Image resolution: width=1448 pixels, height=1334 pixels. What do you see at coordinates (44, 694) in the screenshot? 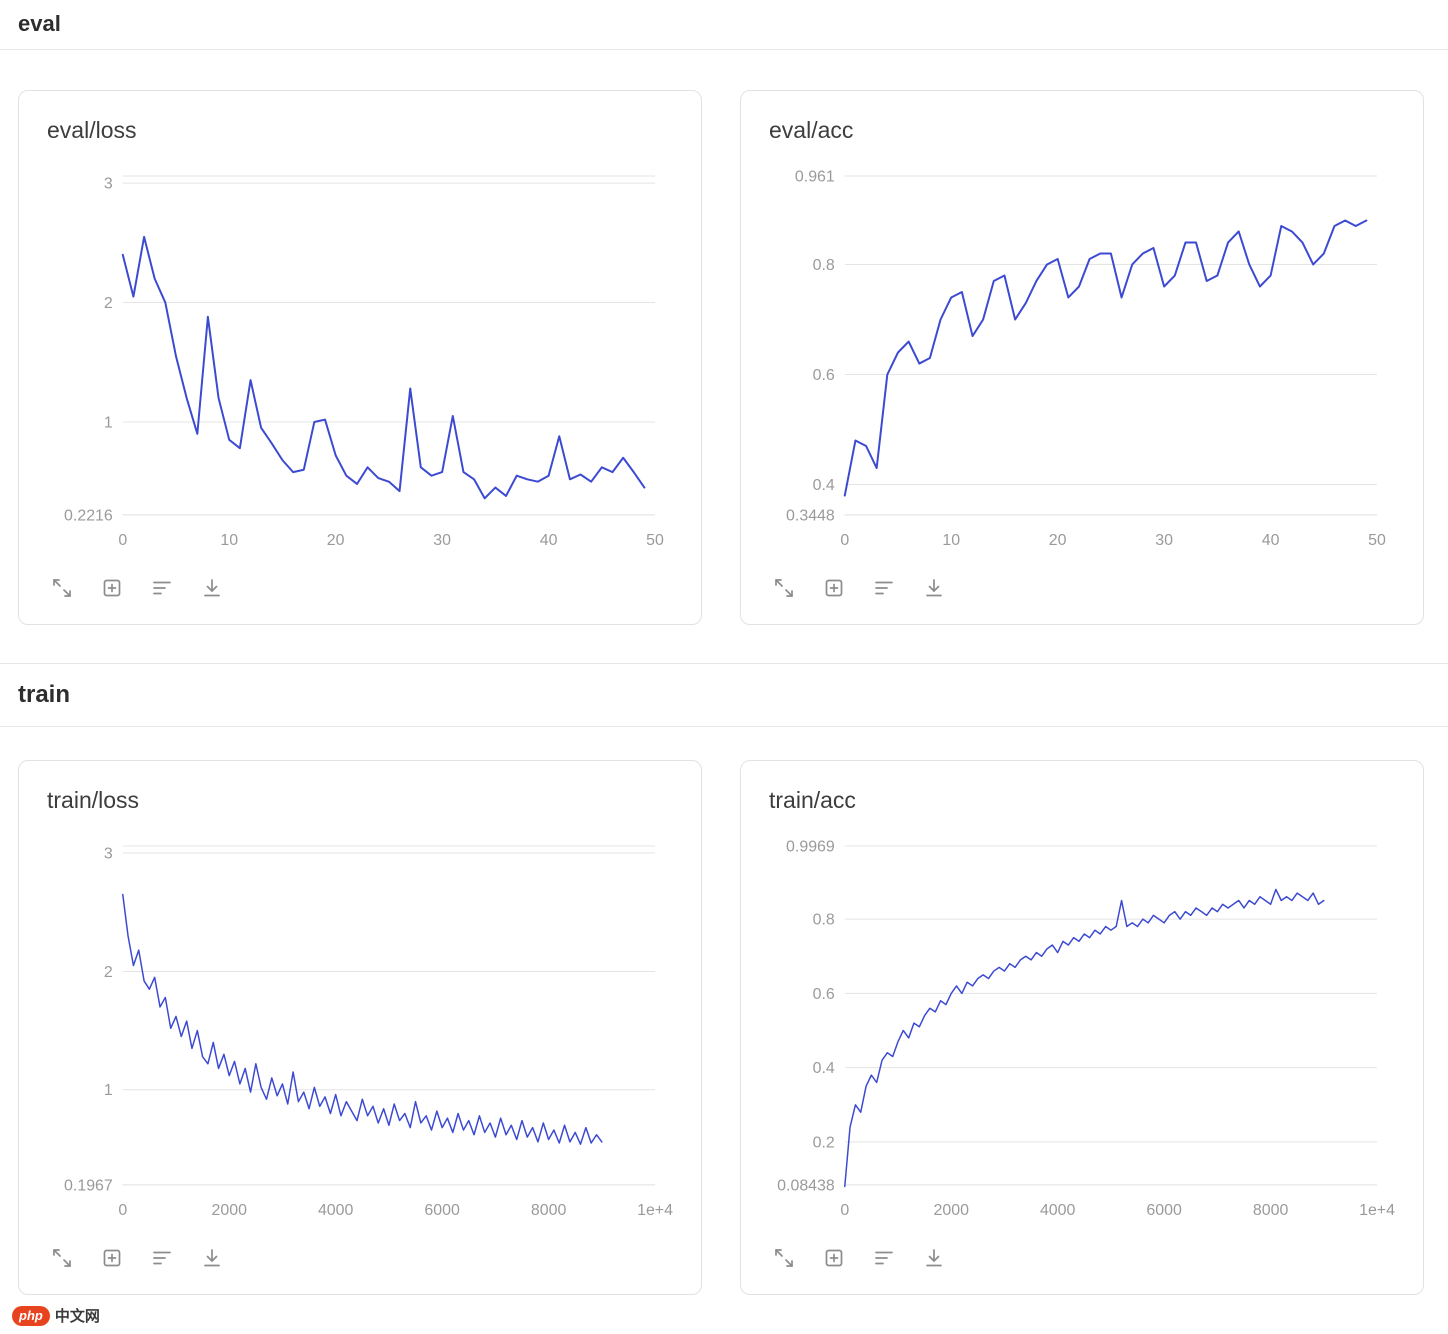
I see `section-title-train: train` at bounding box center [44, 694].